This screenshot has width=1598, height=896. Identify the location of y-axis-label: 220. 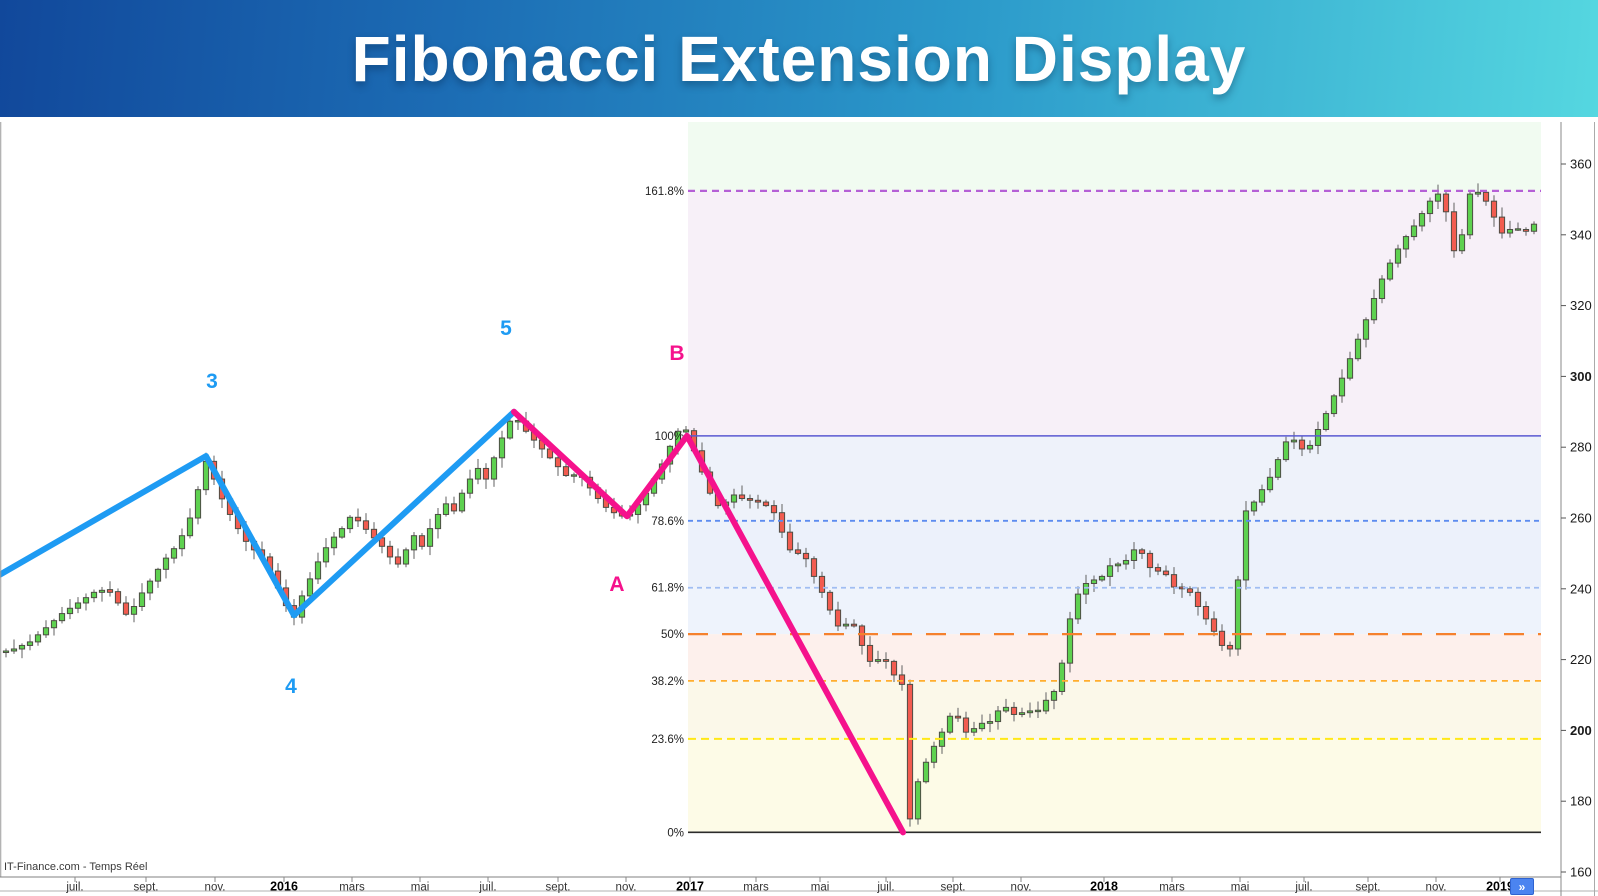
(1581, 659).